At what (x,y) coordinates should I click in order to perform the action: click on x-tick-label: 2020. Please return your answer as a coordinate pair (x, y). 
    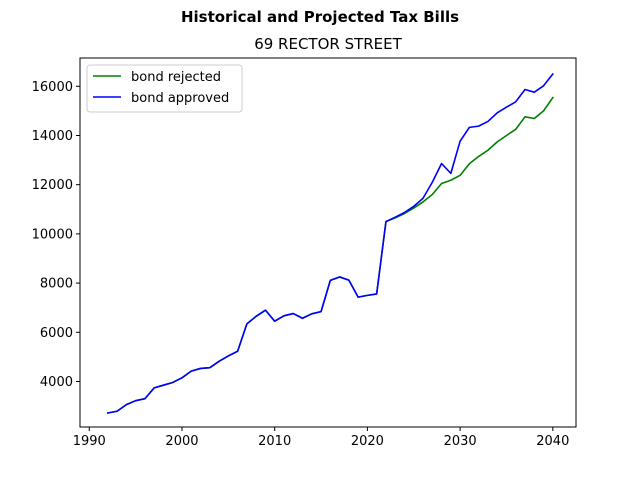
    Looking at the image, I should click on (367, 441).